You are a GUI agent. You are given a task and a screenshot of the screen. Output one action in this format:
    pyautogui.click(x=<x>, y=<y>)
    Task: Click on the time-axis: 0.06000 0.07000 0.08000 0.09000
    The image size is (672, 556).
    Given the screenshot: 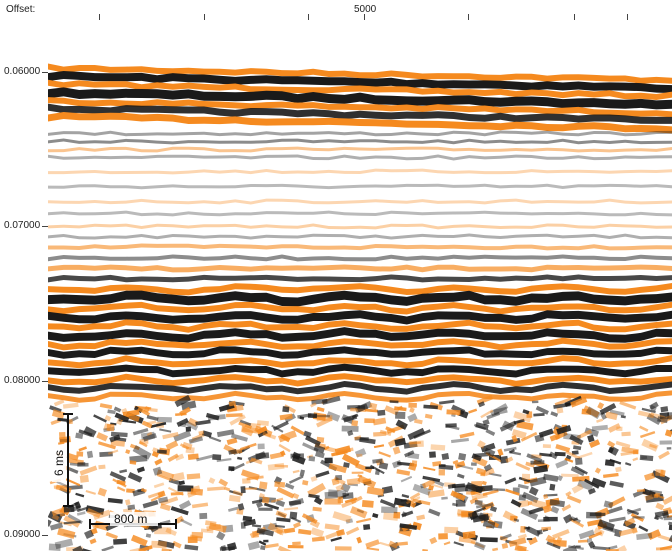 What is the action you would take?
    pyautogui.click(x=24, y=285)
    